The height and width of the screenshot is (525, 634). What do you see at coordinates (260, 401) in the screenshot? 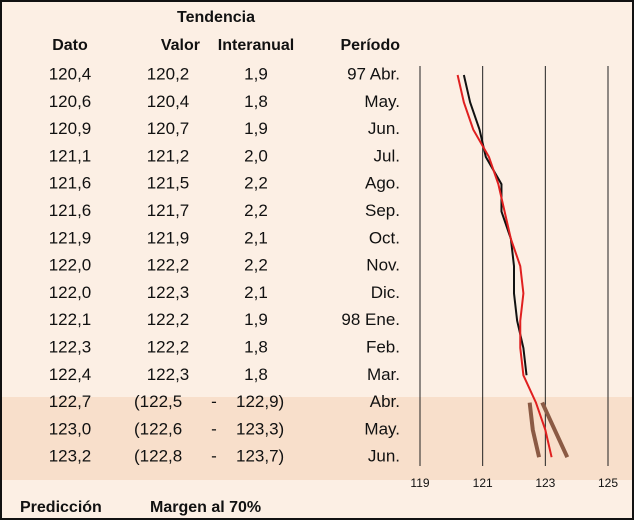
I see `prediction-cell: 122,9)` at bounding box center [260, 401].